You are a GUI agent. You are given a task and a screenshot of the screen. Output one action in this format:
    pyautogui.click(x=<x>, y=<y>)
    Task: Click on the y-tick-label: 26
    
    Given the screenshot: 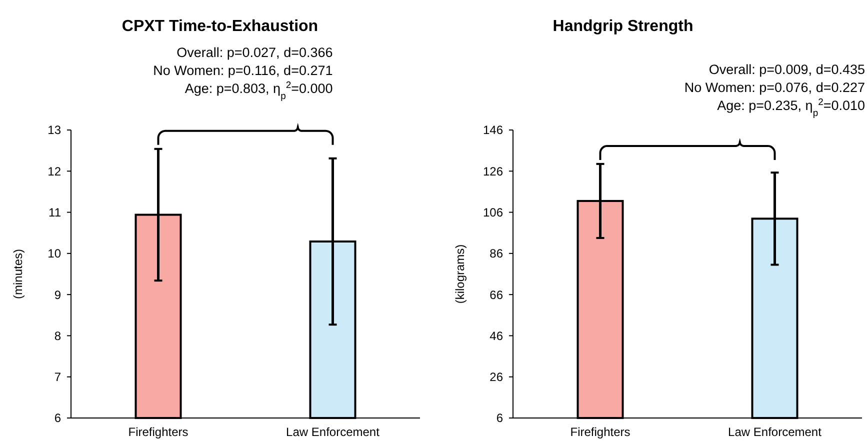 What is the action you would take?
    pyautogui.click(x=497, y=377)
    